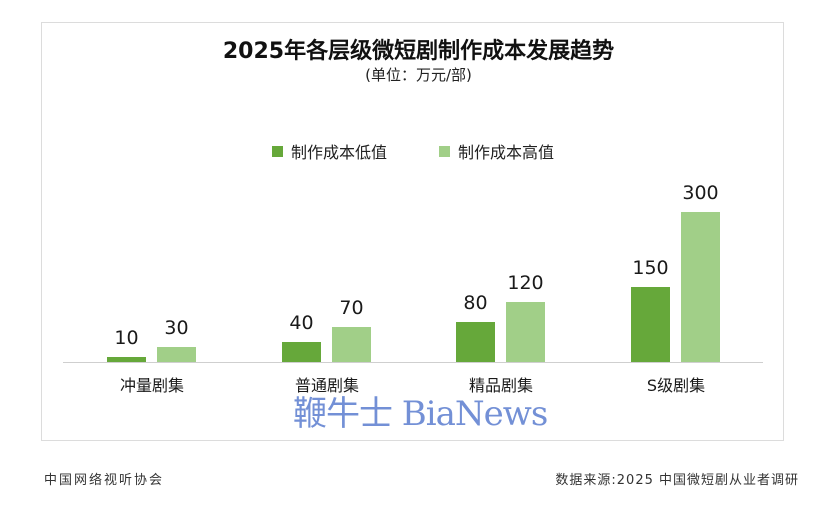 Image resolution: width=837 pixels, height=511 pixels. I want to click on x-axis-line, so click(413, 362).